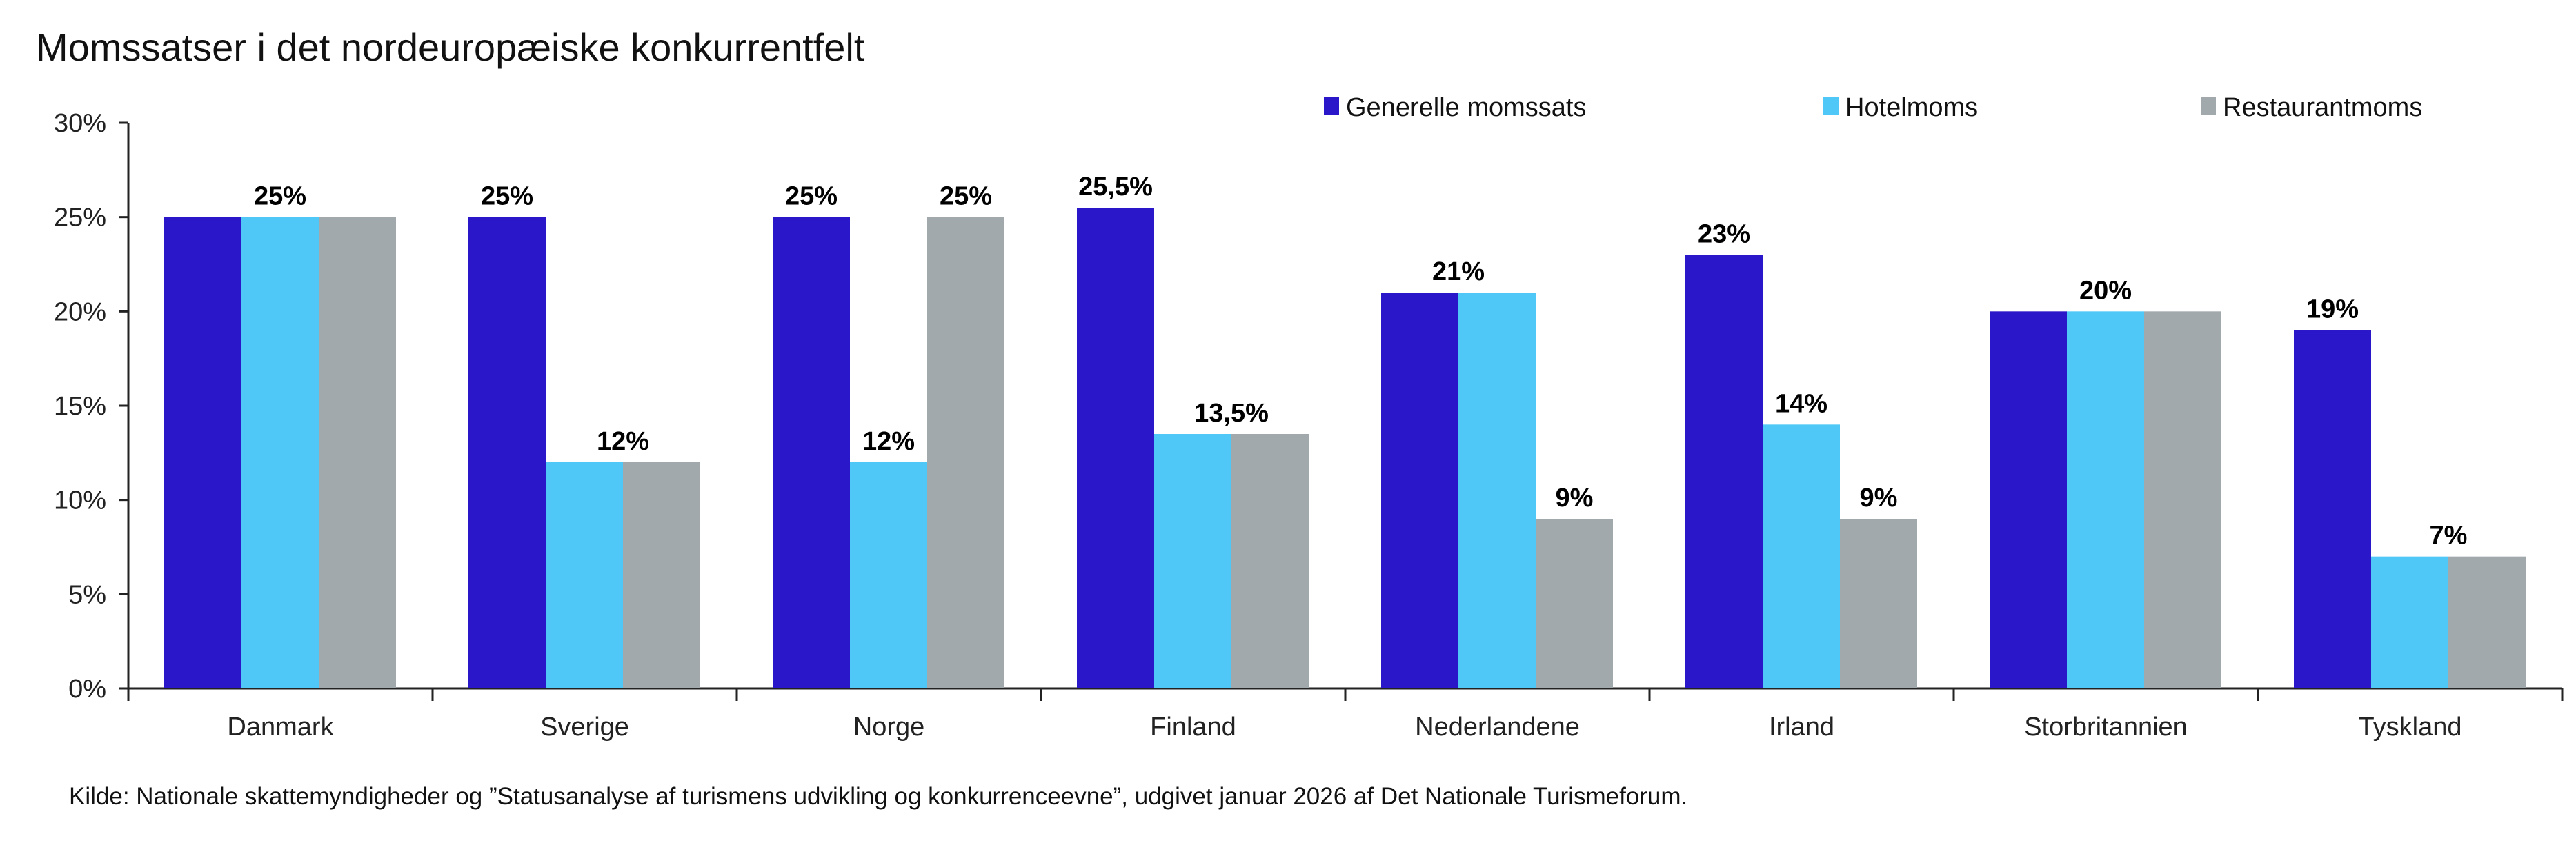 The image size is (2576, 852). I want to click on data-label: 13,5%, so click(1231, 414).